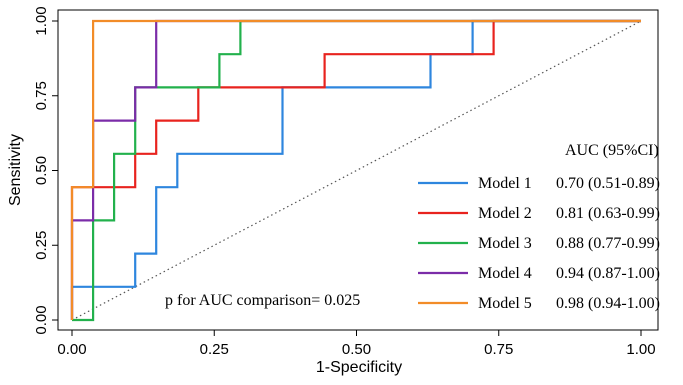 The height and width of the screenshot is (385, 683). What do you see at coordinates (640, 349) in the screenshot?
I see `x-tick-label: 1.00` at bounding box center [640, 349].